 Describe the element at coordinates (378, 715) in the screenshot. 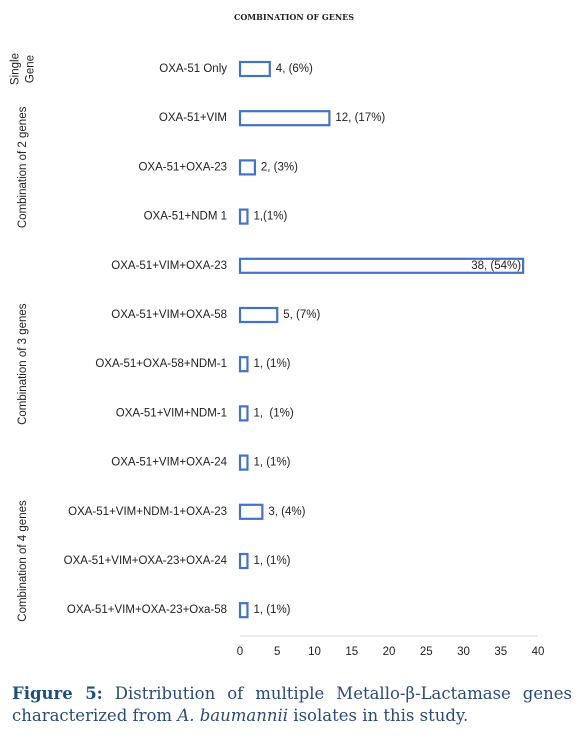

I see `caption-end: isolates in this study.` at that location.